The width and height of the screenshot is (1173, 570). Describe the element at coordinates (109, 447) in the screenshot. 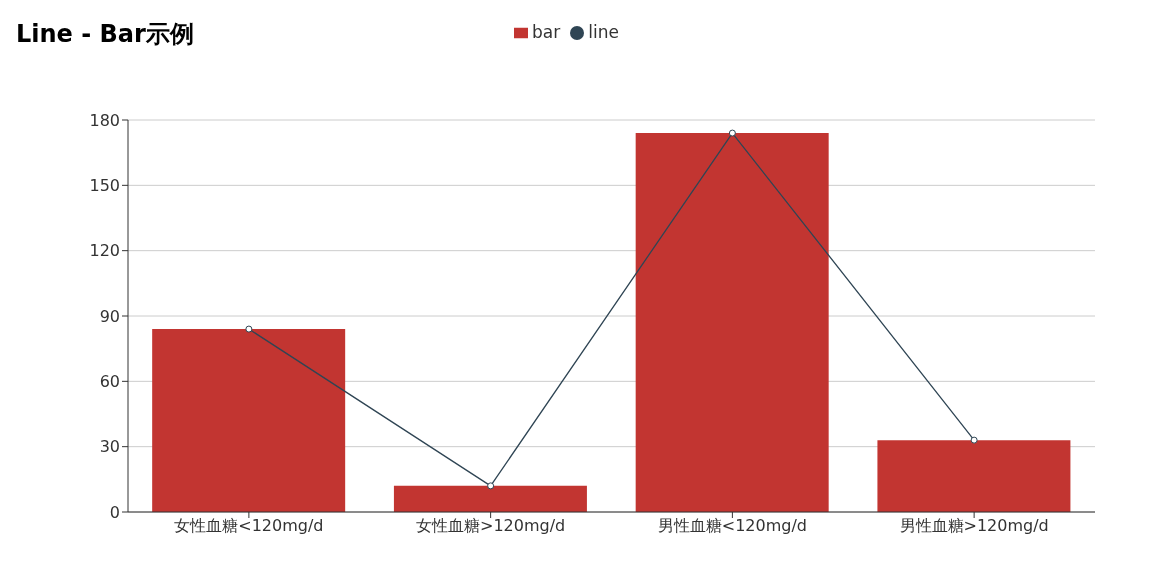

I see `y-tick-label: 30` at that location.